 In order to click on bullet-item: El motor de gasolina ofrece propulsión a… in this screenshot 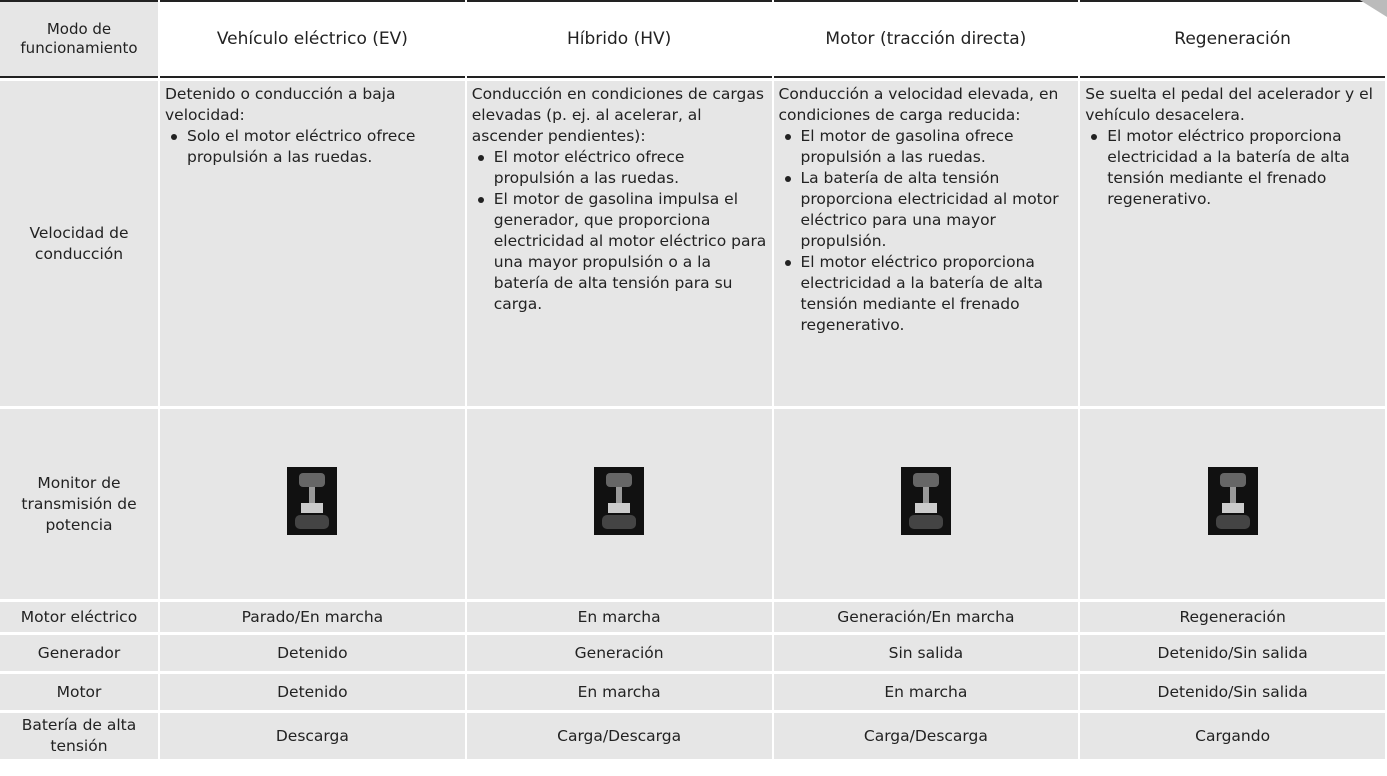, I will do `click(930, 147)`.